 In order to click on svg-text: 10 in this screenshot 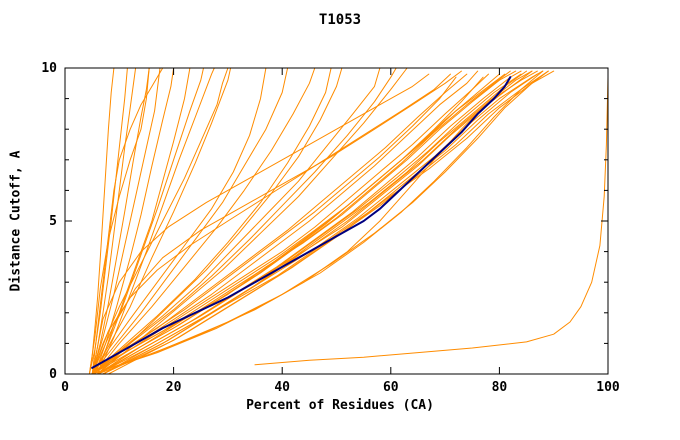, I will do `click(49, 68)`.